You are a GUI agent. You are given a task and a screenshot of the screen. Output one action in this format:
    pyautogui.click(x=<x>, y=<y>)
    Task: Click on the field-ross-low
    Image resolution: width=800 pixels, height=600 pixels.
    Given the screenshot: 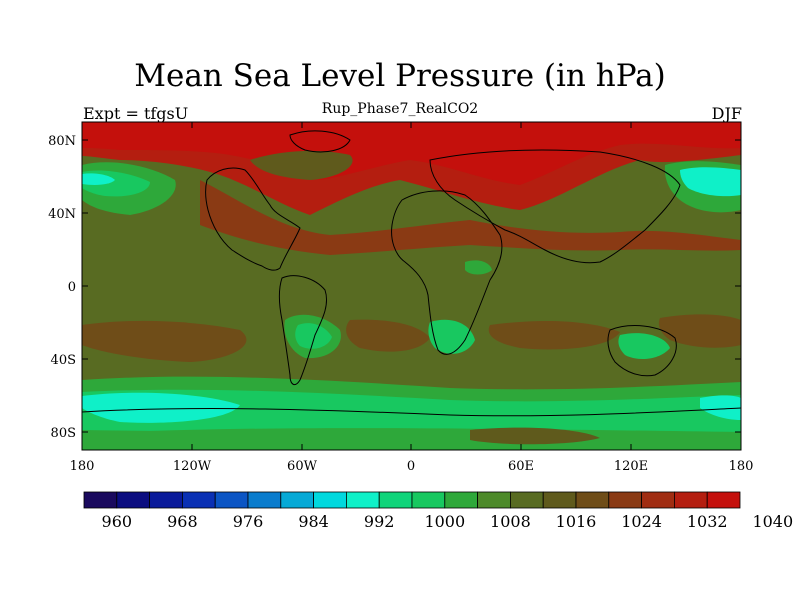 What is the action you would take?
    pyautogui.click(x=720, y=407)
    